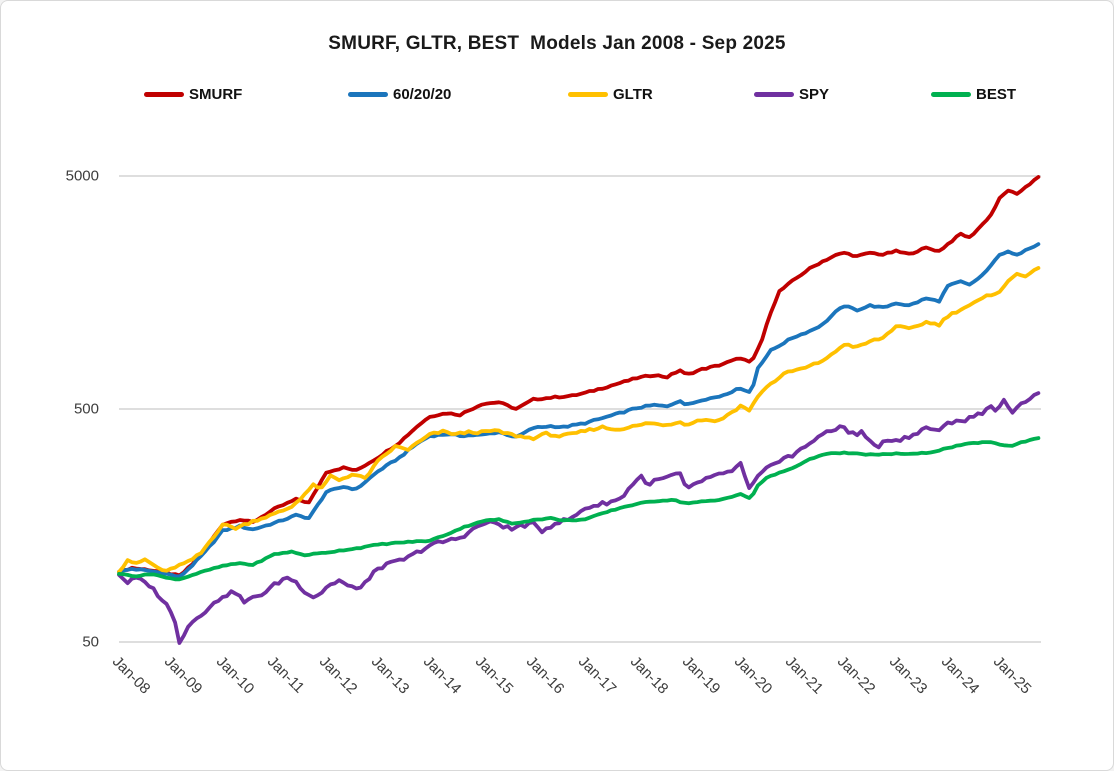 Image resolution: width=1114 pixels, height=771 pixels. What do you see at coordinates (973, 94) in the screenshot?
I see `legend-item-best: BEST` at bounding box center [973, 94].